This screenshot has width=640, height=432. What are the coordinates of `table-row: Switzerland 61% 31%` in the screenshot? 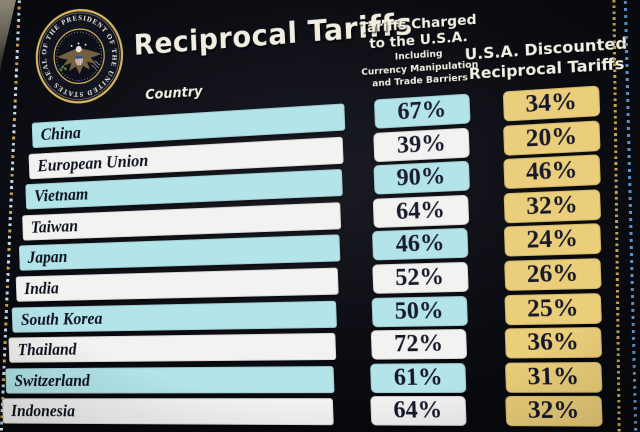 It's located at (322, 378).